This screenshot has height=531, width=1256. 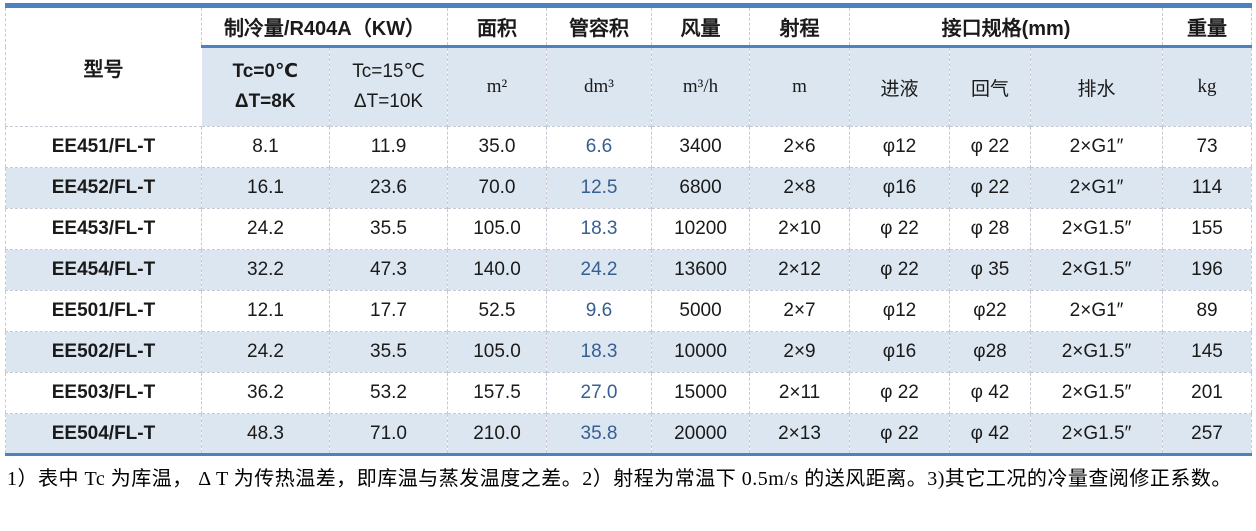 What do you see at coordinates (265, 101) in the screenshot?
I see `condition-tc0-delta: ΔT=8K` at bounding box center [265, 101].